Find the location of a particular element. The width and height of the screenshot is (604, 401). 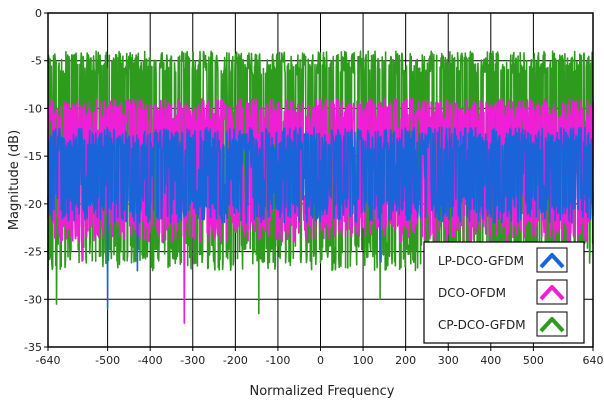

x-tick-label: 400 is located at coordinates (490, 360).